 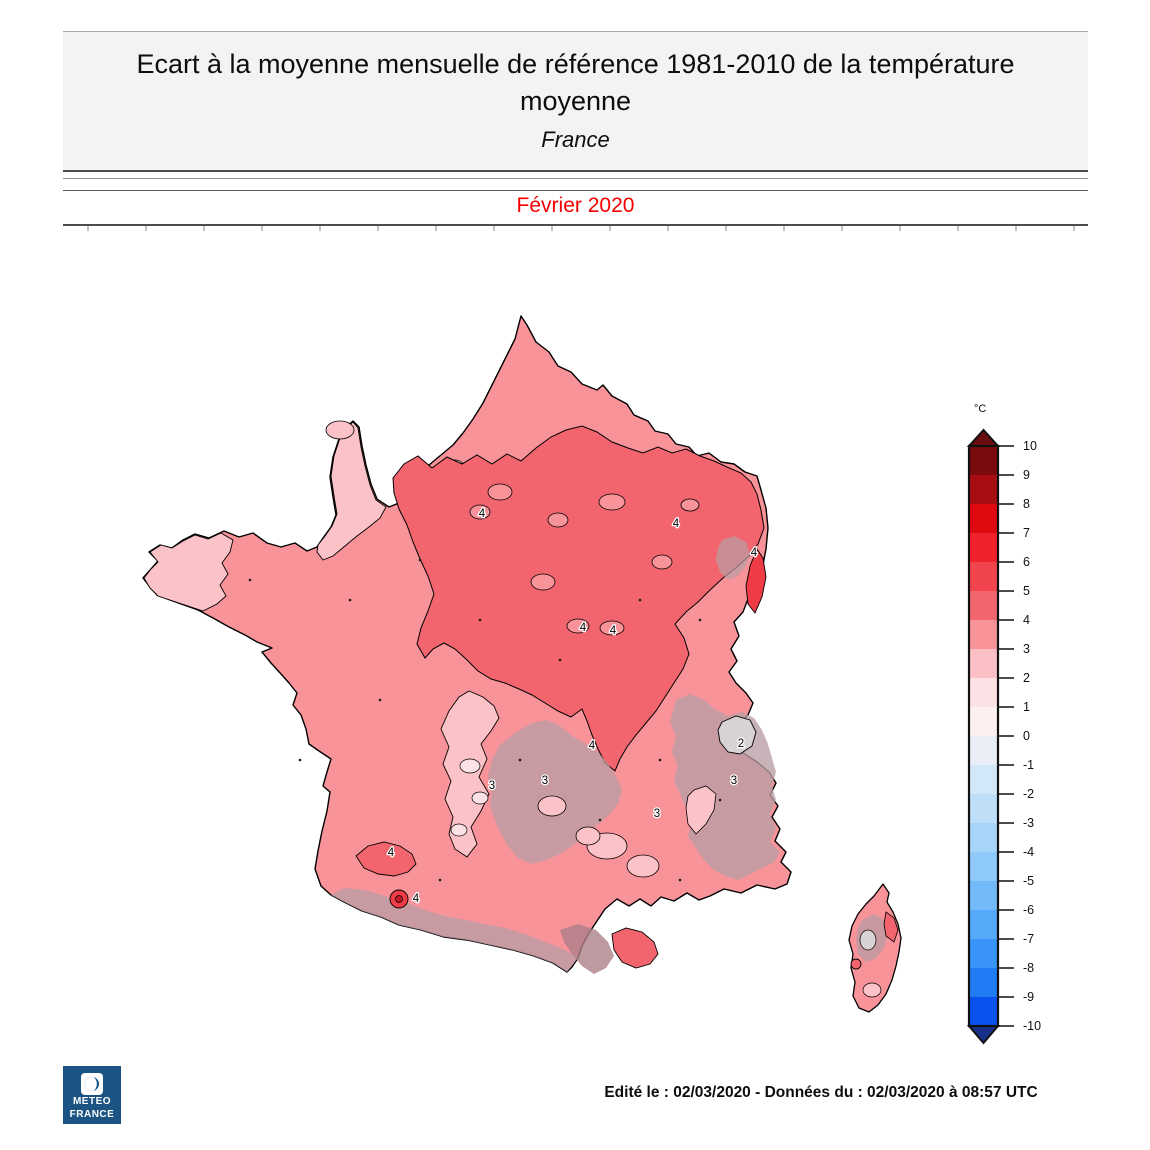 I want to click on corsica-light-spot, so click(x=868, y=940).